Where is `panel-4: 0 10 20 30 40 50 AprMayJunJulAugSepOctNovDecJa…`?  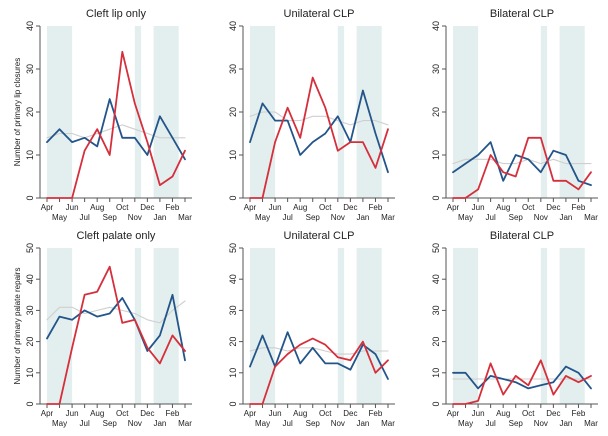 panel-4: 0 10 20 30 40 50 AprMayJunJulAugSepOctNovDecJa… is located at coordinates (102, 329).